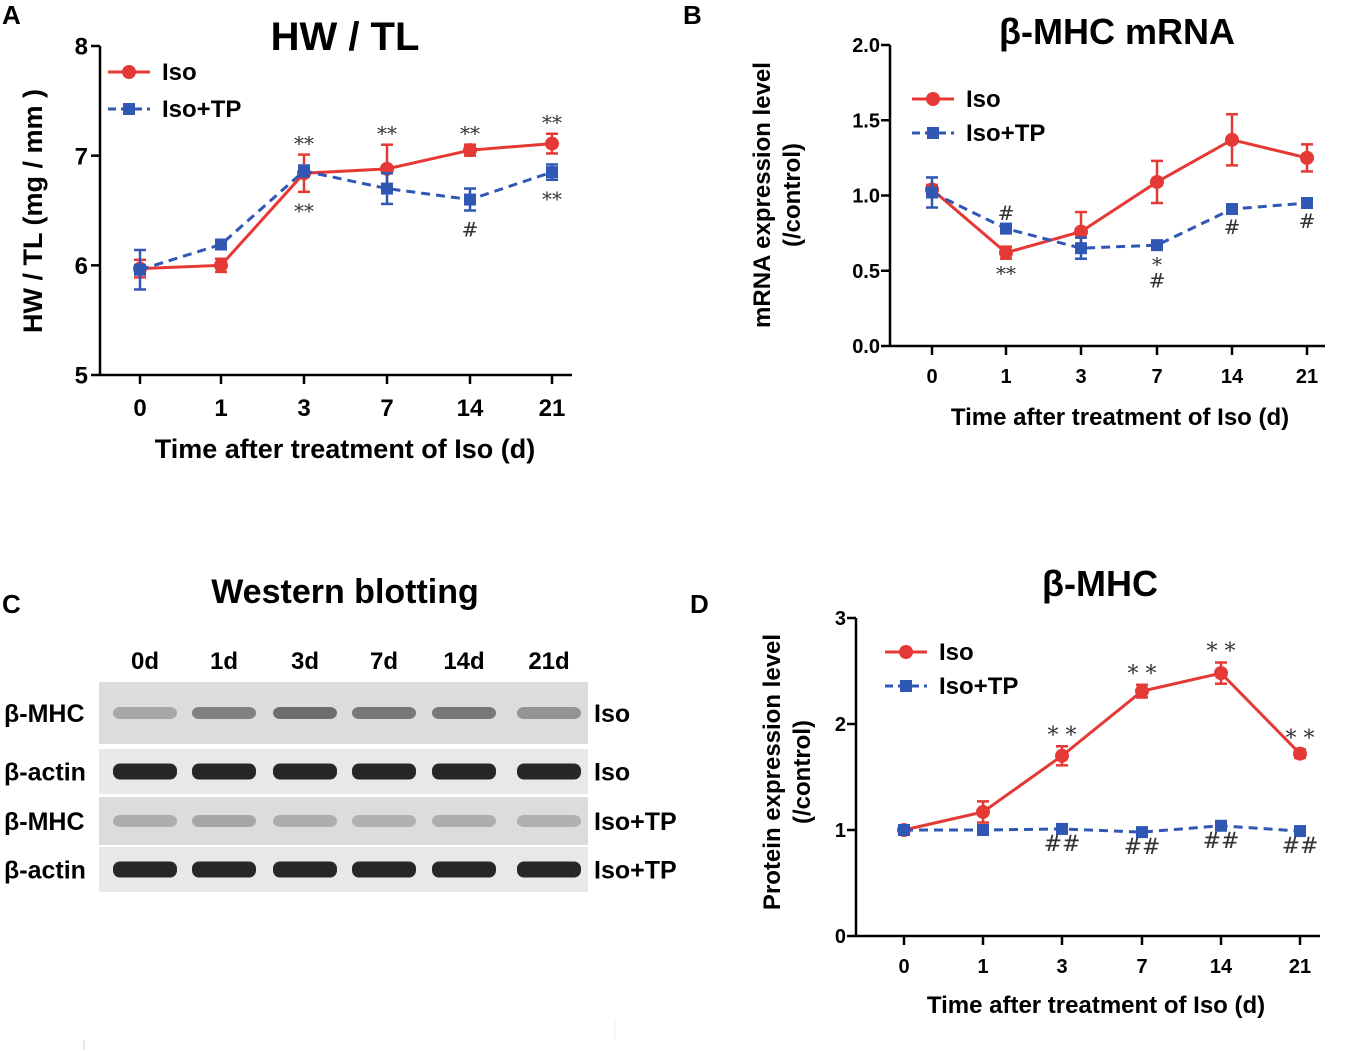 The image size is (1349, 1051). Describe the element at coordinates (866, 347) in the screenshot. I see `y-tick-label: 0.0` at that location.